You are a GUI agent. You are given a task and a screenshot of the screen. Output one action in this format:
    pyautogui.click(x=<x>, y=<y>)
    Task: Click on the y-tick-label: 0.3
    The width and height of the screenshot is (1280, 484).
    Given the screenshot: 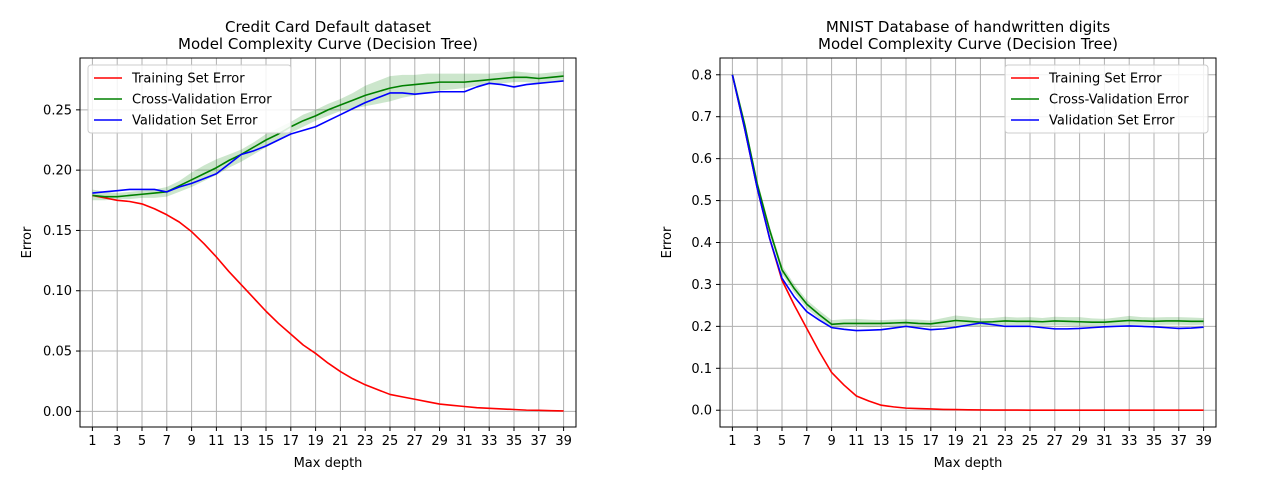 What is the action you would take?
    pyautogui.click(x=701, y=285)
    